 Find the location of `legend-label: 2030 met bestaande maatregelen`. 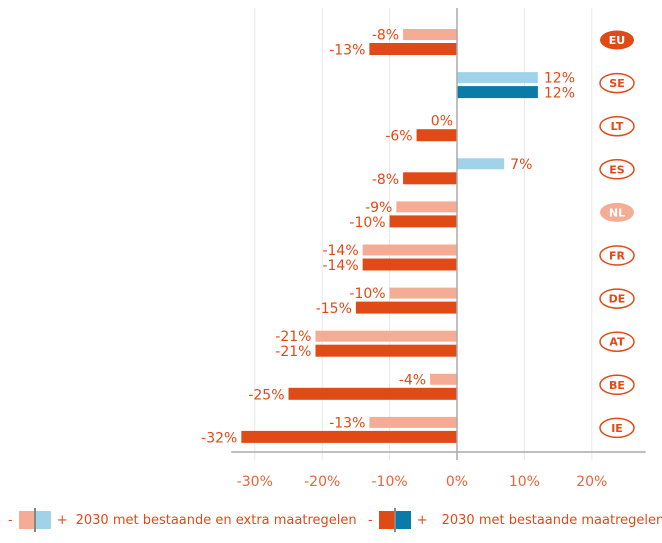

legend-label: 2030 met bestaande maatregelen is located at coordinates (551, 520).